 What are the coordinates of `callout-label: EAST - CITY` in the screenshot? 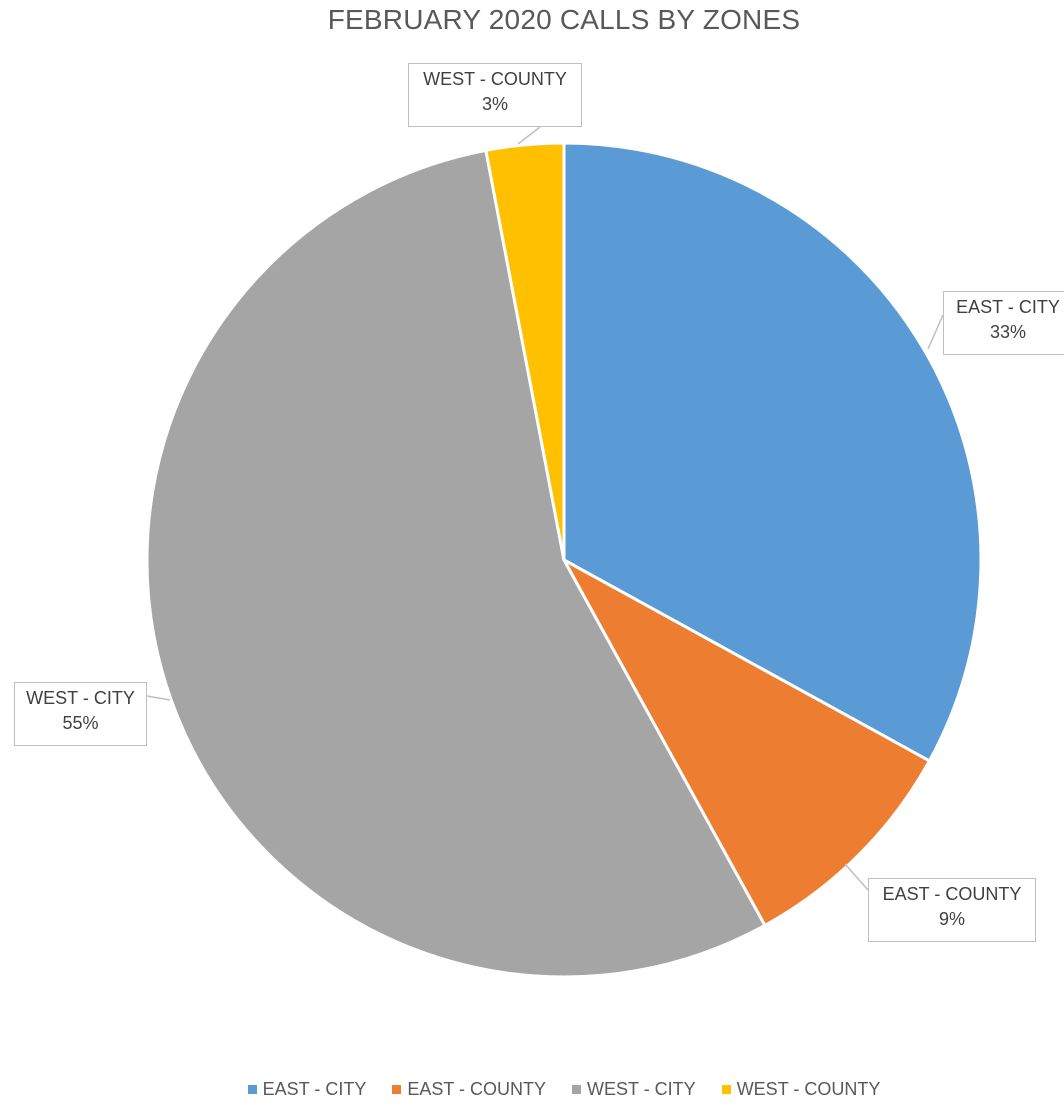 It's located at (1008, 307).